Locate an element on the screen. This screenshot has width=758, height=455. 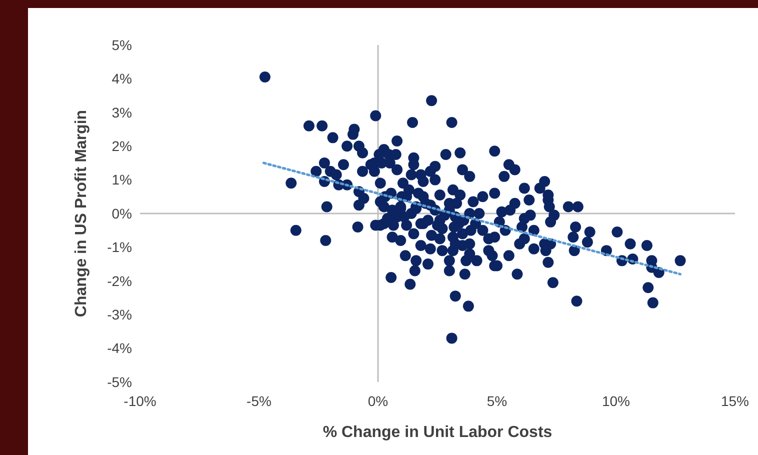
y-tick-label: -3% is located at coordinates (119, 314).